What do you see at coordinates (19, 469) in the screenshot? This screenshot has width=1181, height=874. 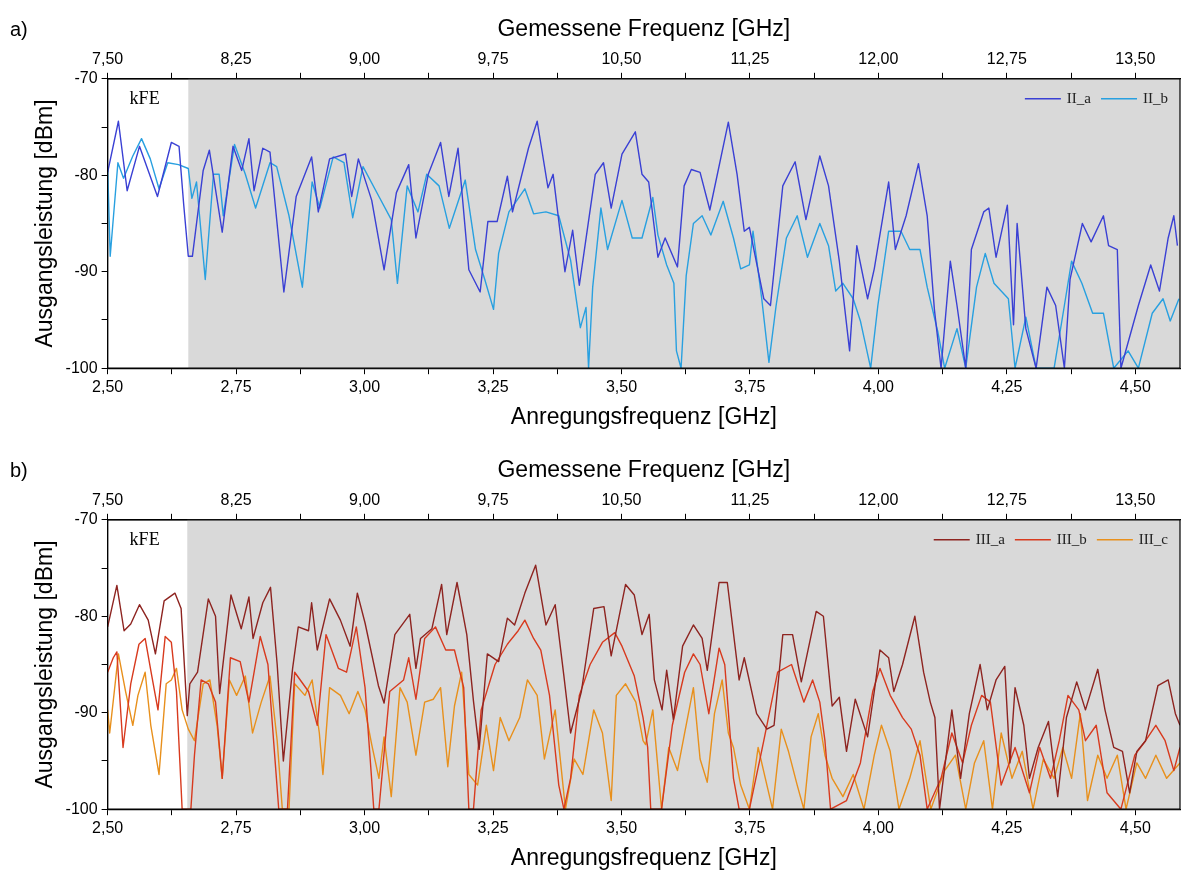 I see `chart-title: b)` at bounding box center [19, 469].